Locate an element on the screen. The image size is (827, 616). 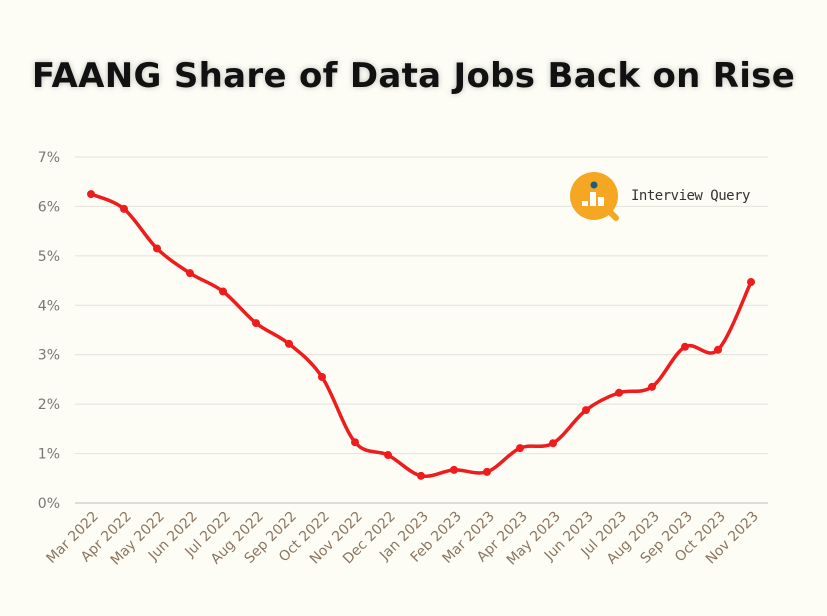
y-tick-label: 1% is located at coordinates (49, 455).